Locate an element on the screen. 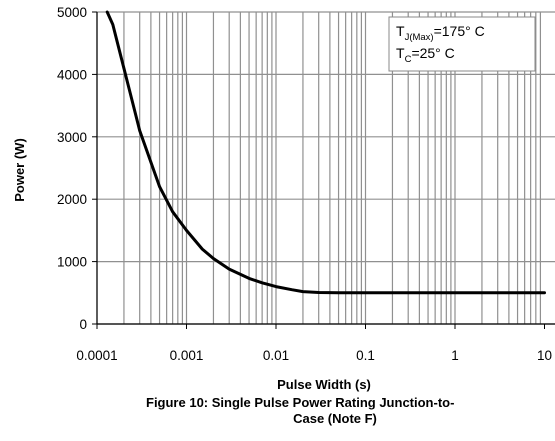 Image resolution: width=555 pixels, height=441 pixels. chart-title-line-2: Case (Note F) is located at coordinates (335, 418).